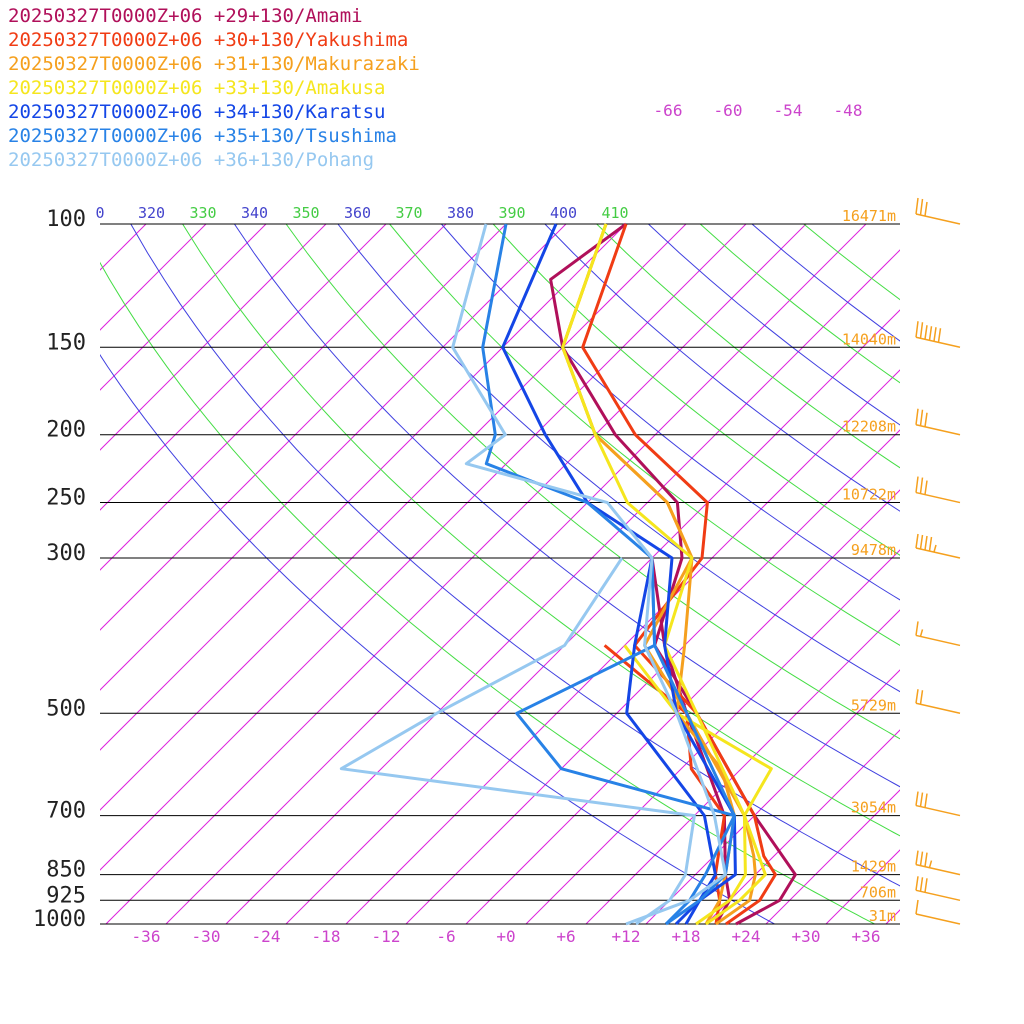 The height and width of the screenshot is (1024, 1024). I want to click on height-label: 3054m, so click(873, 808).